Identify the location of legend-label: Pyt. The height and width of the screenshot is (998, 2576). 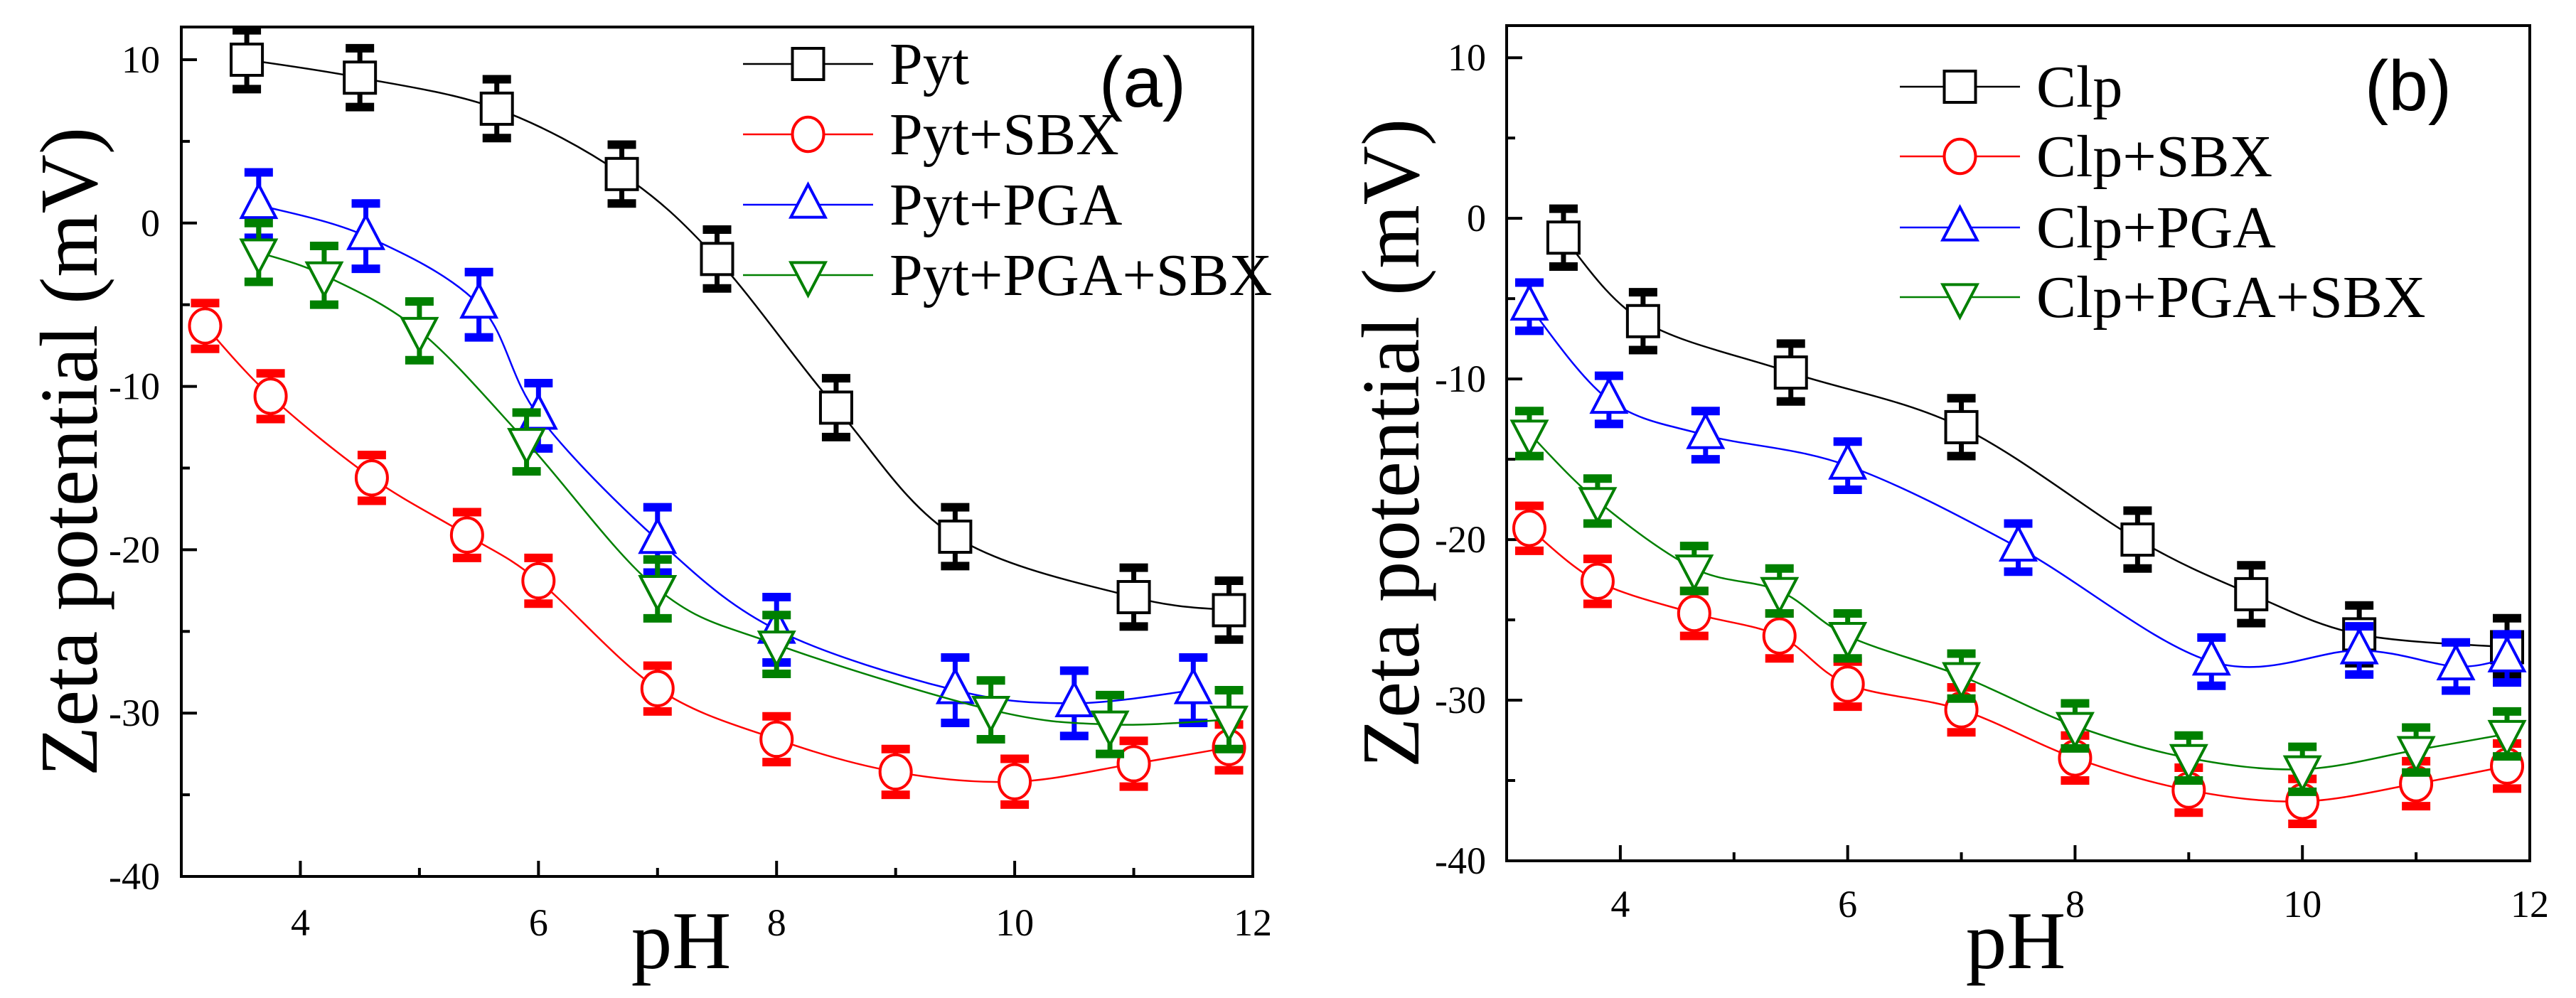
(929, 64).